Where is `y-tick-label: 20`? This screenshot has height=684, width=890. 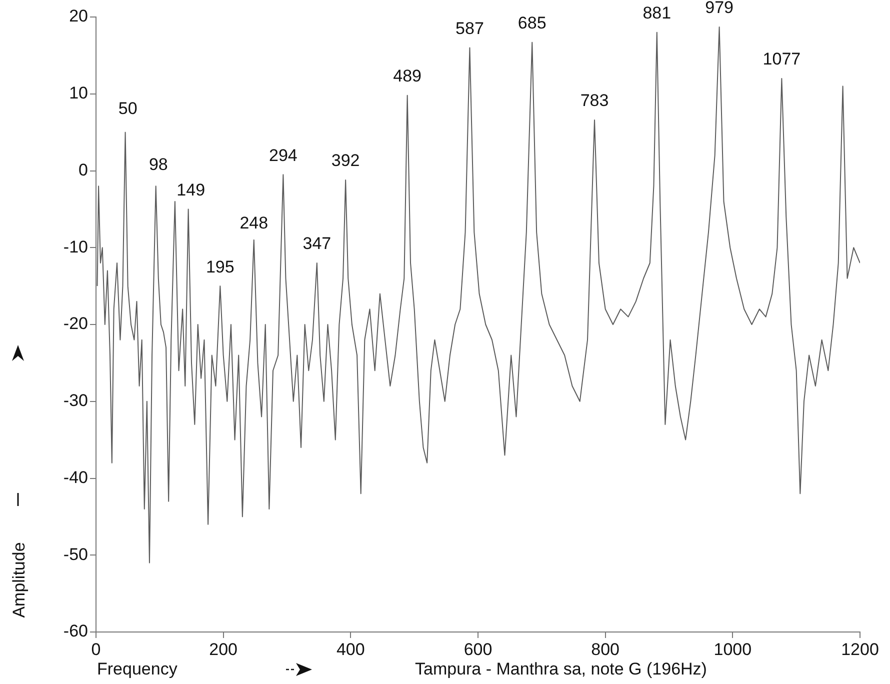
y-tick-label: 20 is located at coordinates (78, 16).